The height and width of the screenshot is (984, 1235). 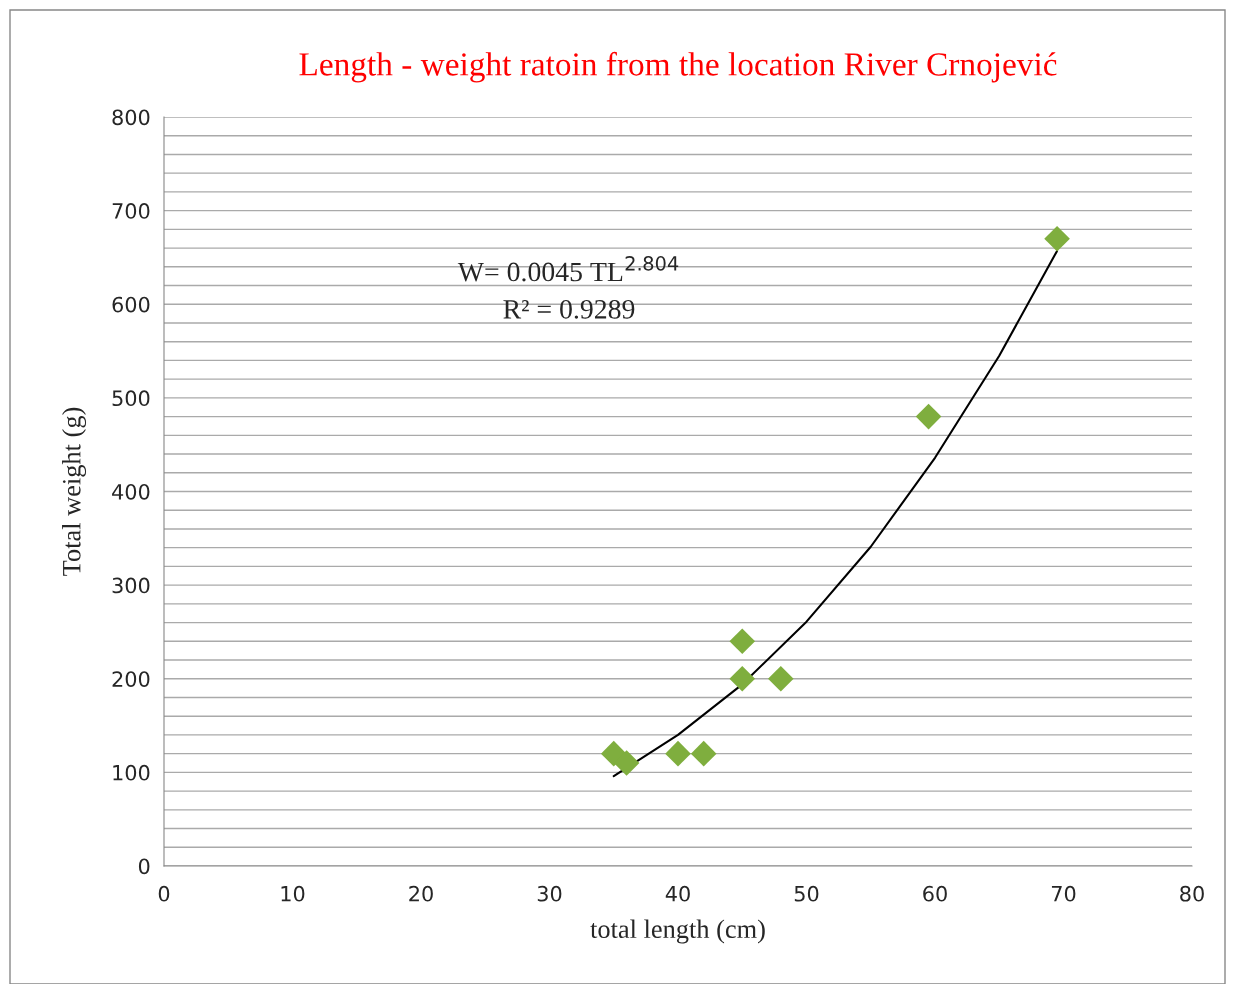 I want to click on y-tick-label: 600, so click(x=131, y=304).